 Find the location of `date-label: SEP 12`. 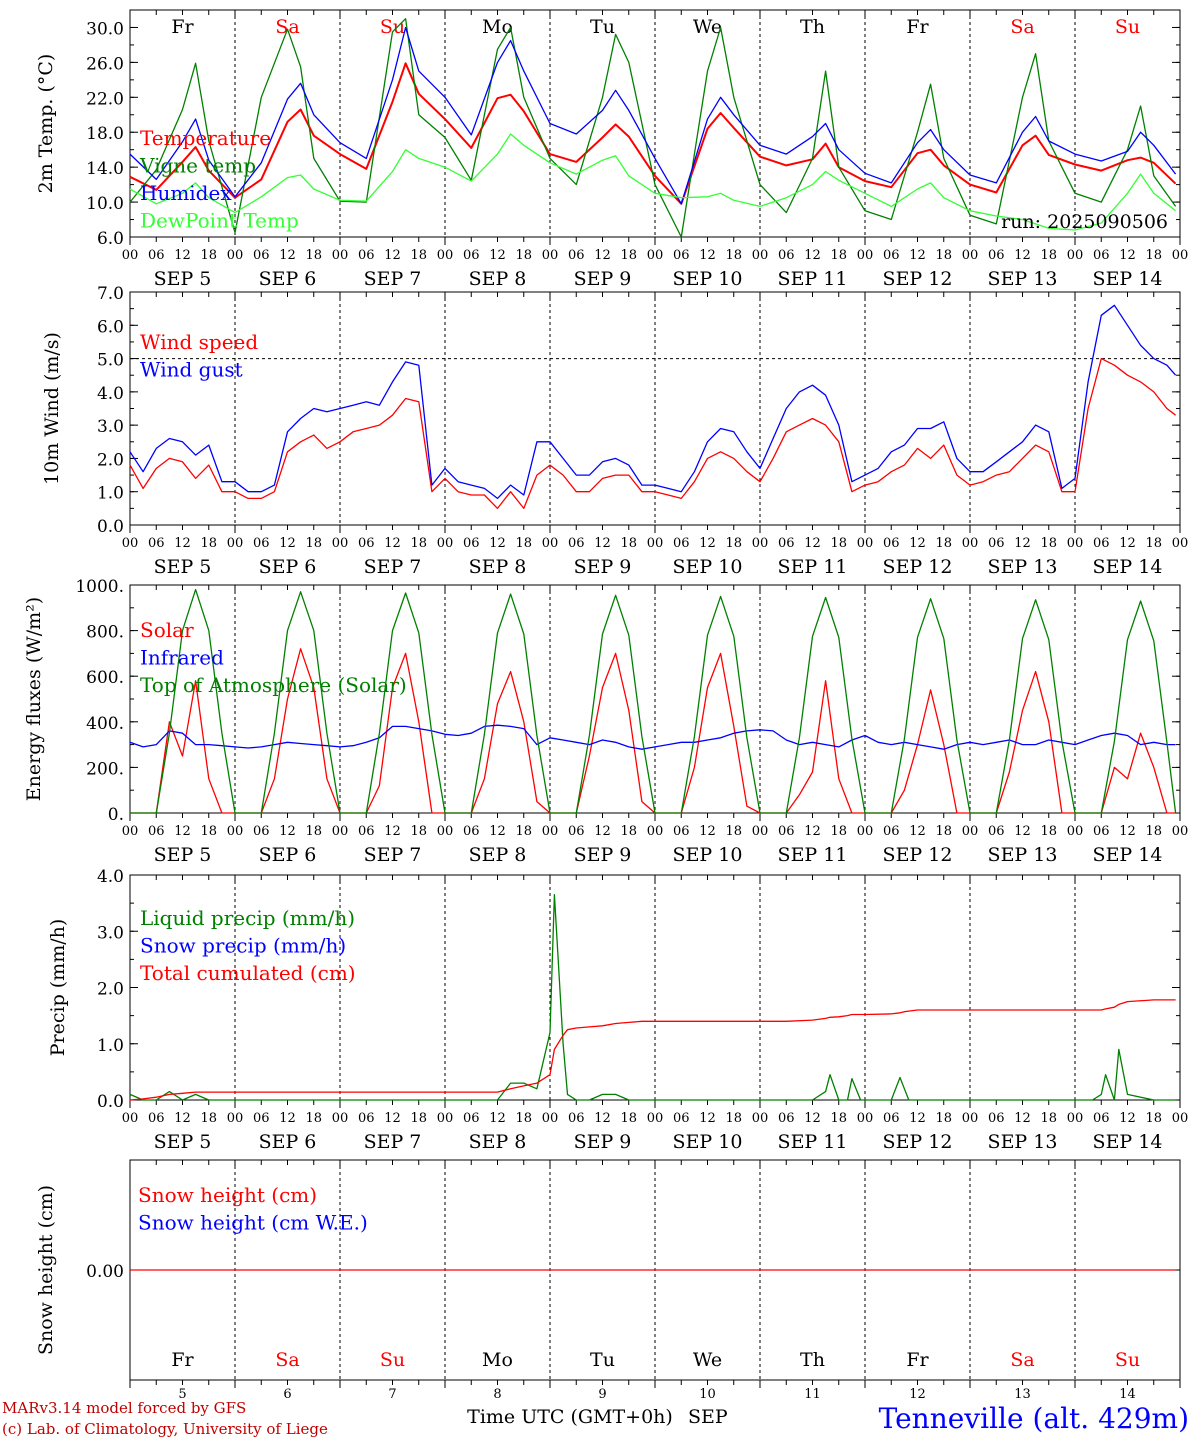

date-label: SEP 12 is located at coordinates (918, 279).